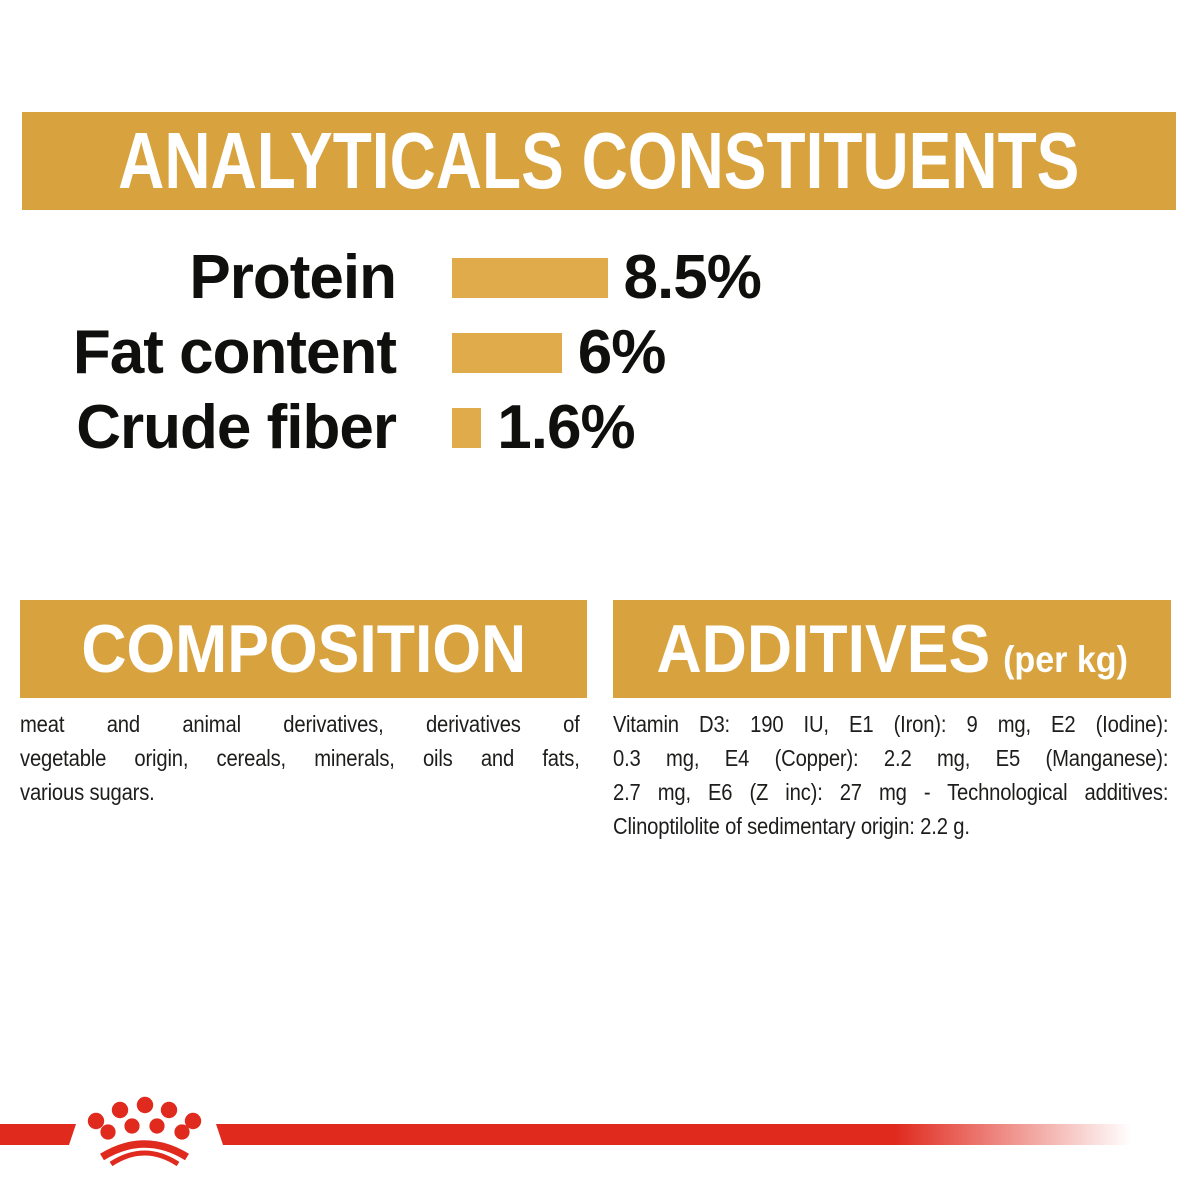 Image resolution: width=1200 pixels, height=1200 pixels. I want to click on protein-value: 8.5%, so click(692, 277).